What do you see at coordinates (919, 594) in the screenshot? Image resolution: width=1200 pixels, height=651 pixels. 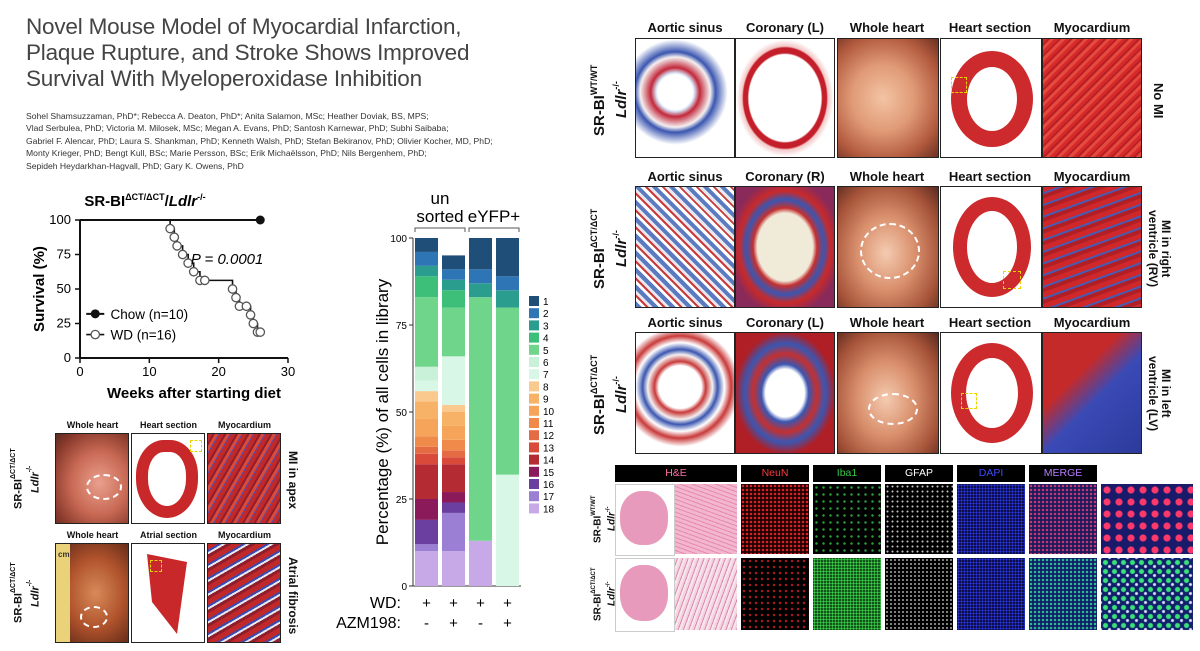 I see `brain-gfap-ct` at bounding box center [919, 594].